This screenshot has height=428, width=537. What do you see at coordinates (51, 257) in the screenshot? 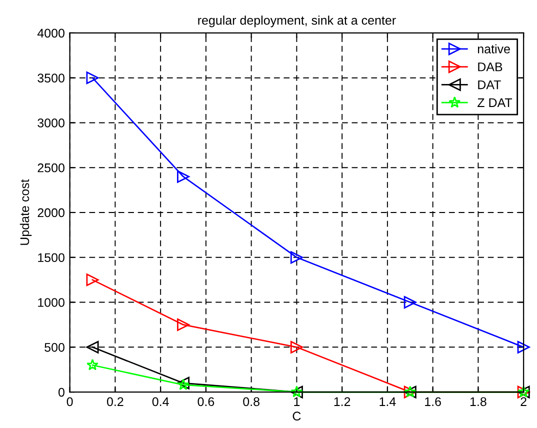
I see `y-tick-label: 1500` at bounding box center [51, 257].